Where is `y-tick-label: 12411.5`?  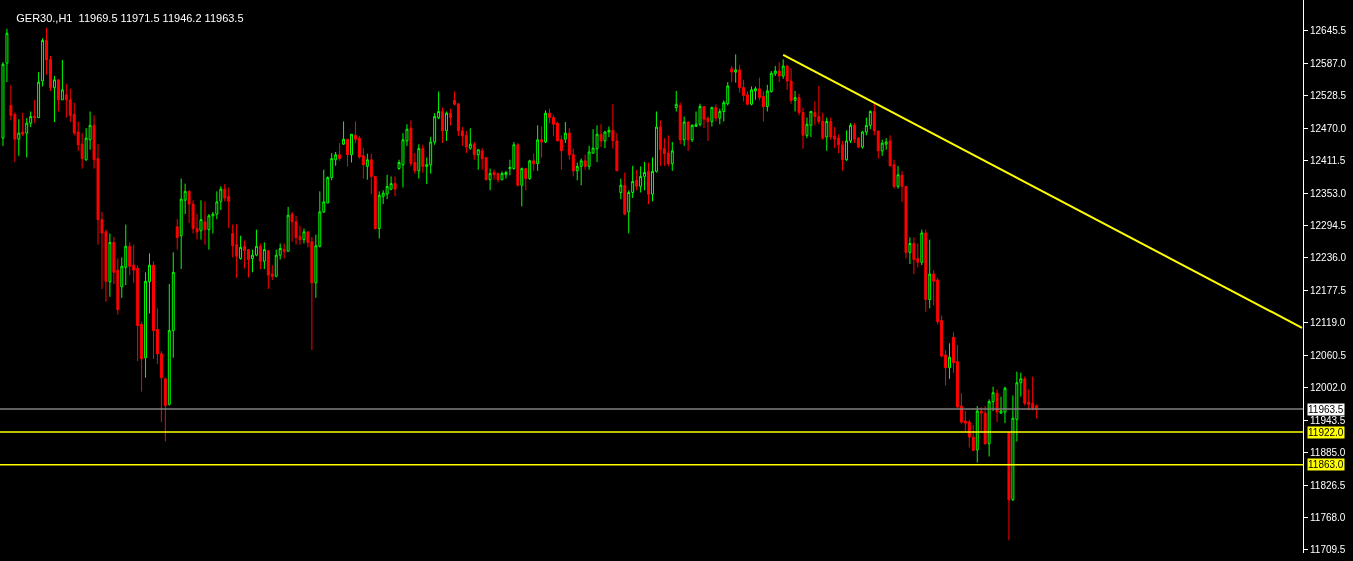
y-tick-label: 12411.5 is located at coordinates (1328, 161).